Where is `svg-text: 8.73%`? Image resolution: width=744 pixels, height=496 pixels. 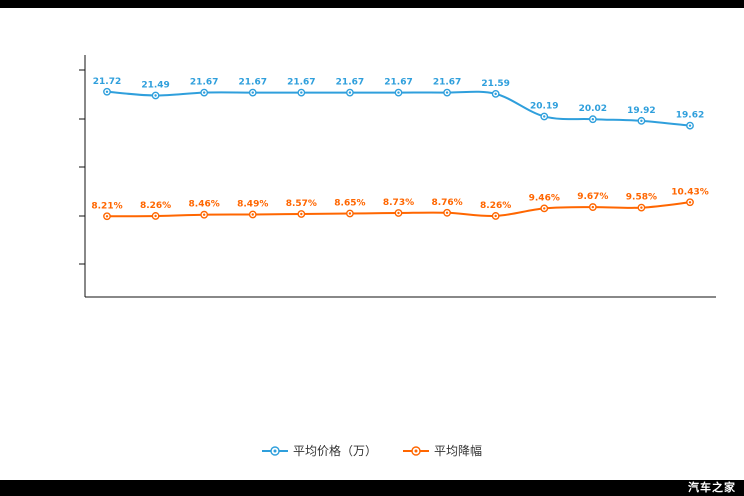
svg-text: 8.73% is located at coordinates (398, 203).